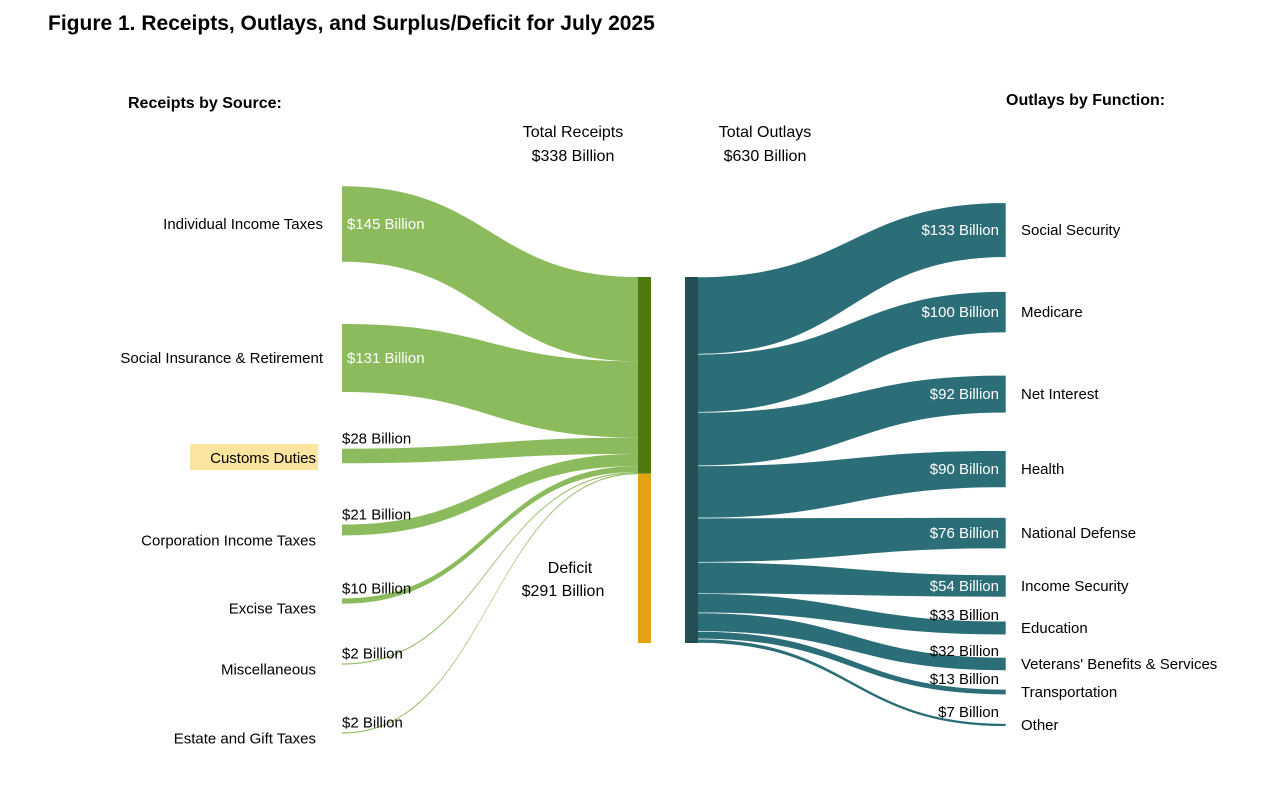 The width and height of the screenshot is (1269, 788). What do you see at coordinates (964, 615) in the screenshot?
I see `outlay-value-education: $33 Billion` at bounding box center [964, 615].